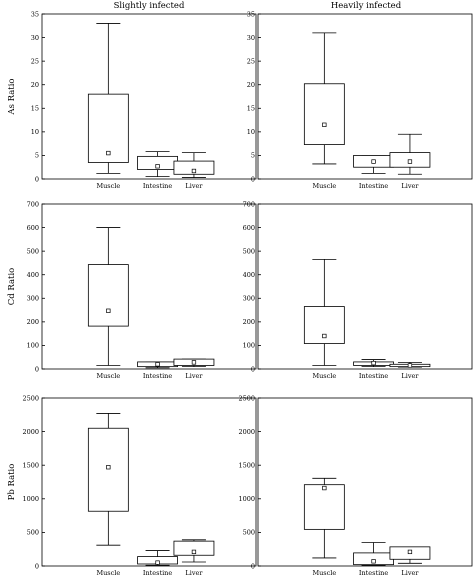 The image size is (474, 582). What do you see at coordinates (366, 6) in the screenshot?
I see `column-title-heavily-infected: Heavily infected` at bounding box center [366, 6].